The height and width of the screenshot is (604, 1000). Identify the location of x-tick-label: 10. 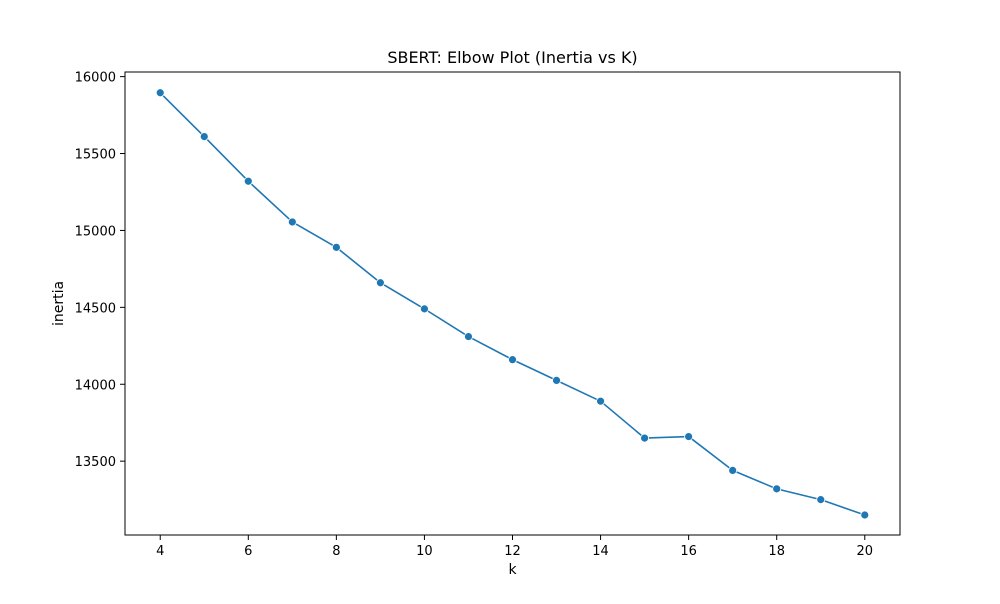
(424, 551).